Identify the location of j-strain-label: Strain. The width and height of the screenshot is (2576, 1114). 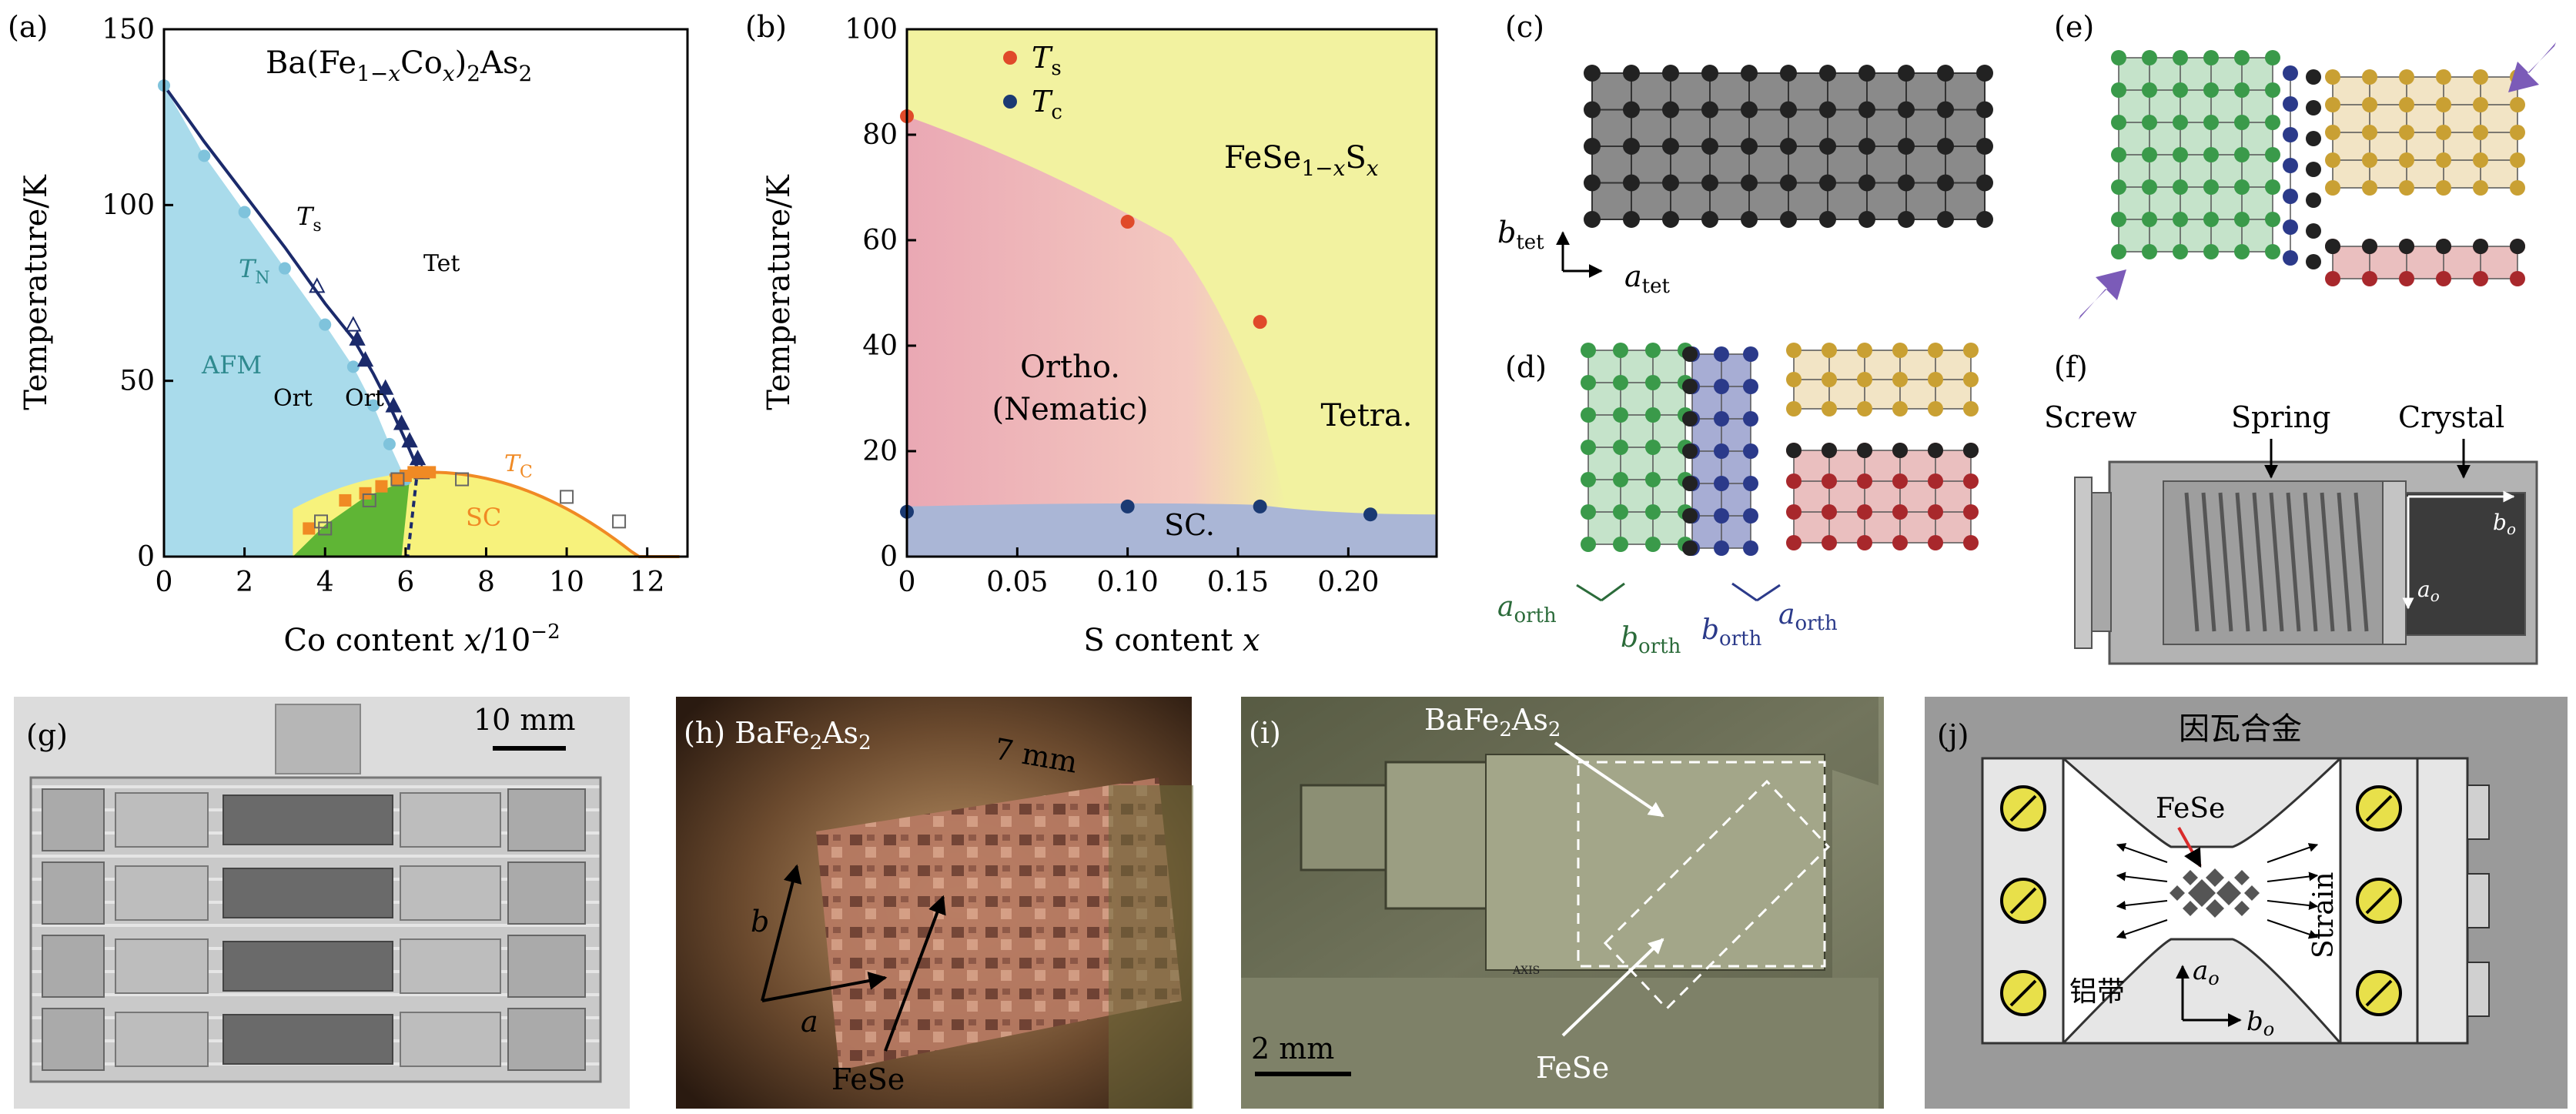
(2324, 915).